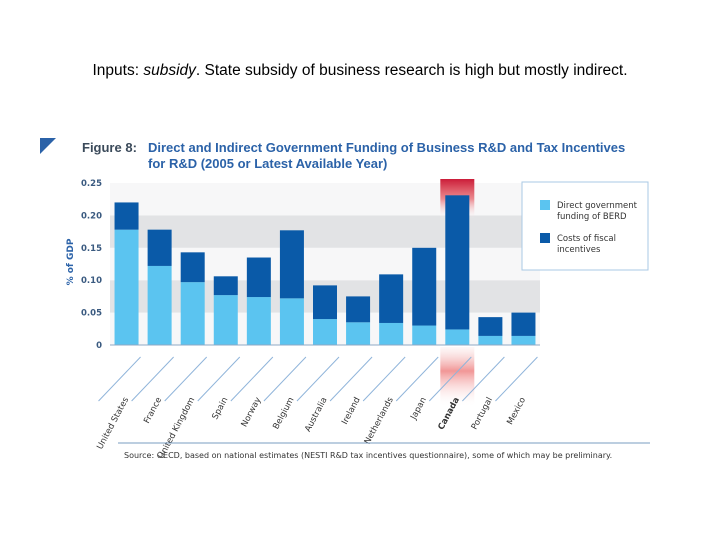  Describe the element at coordinates (91, 216) in the screenshot. I see `y-tick-label: 0.20` at that location.